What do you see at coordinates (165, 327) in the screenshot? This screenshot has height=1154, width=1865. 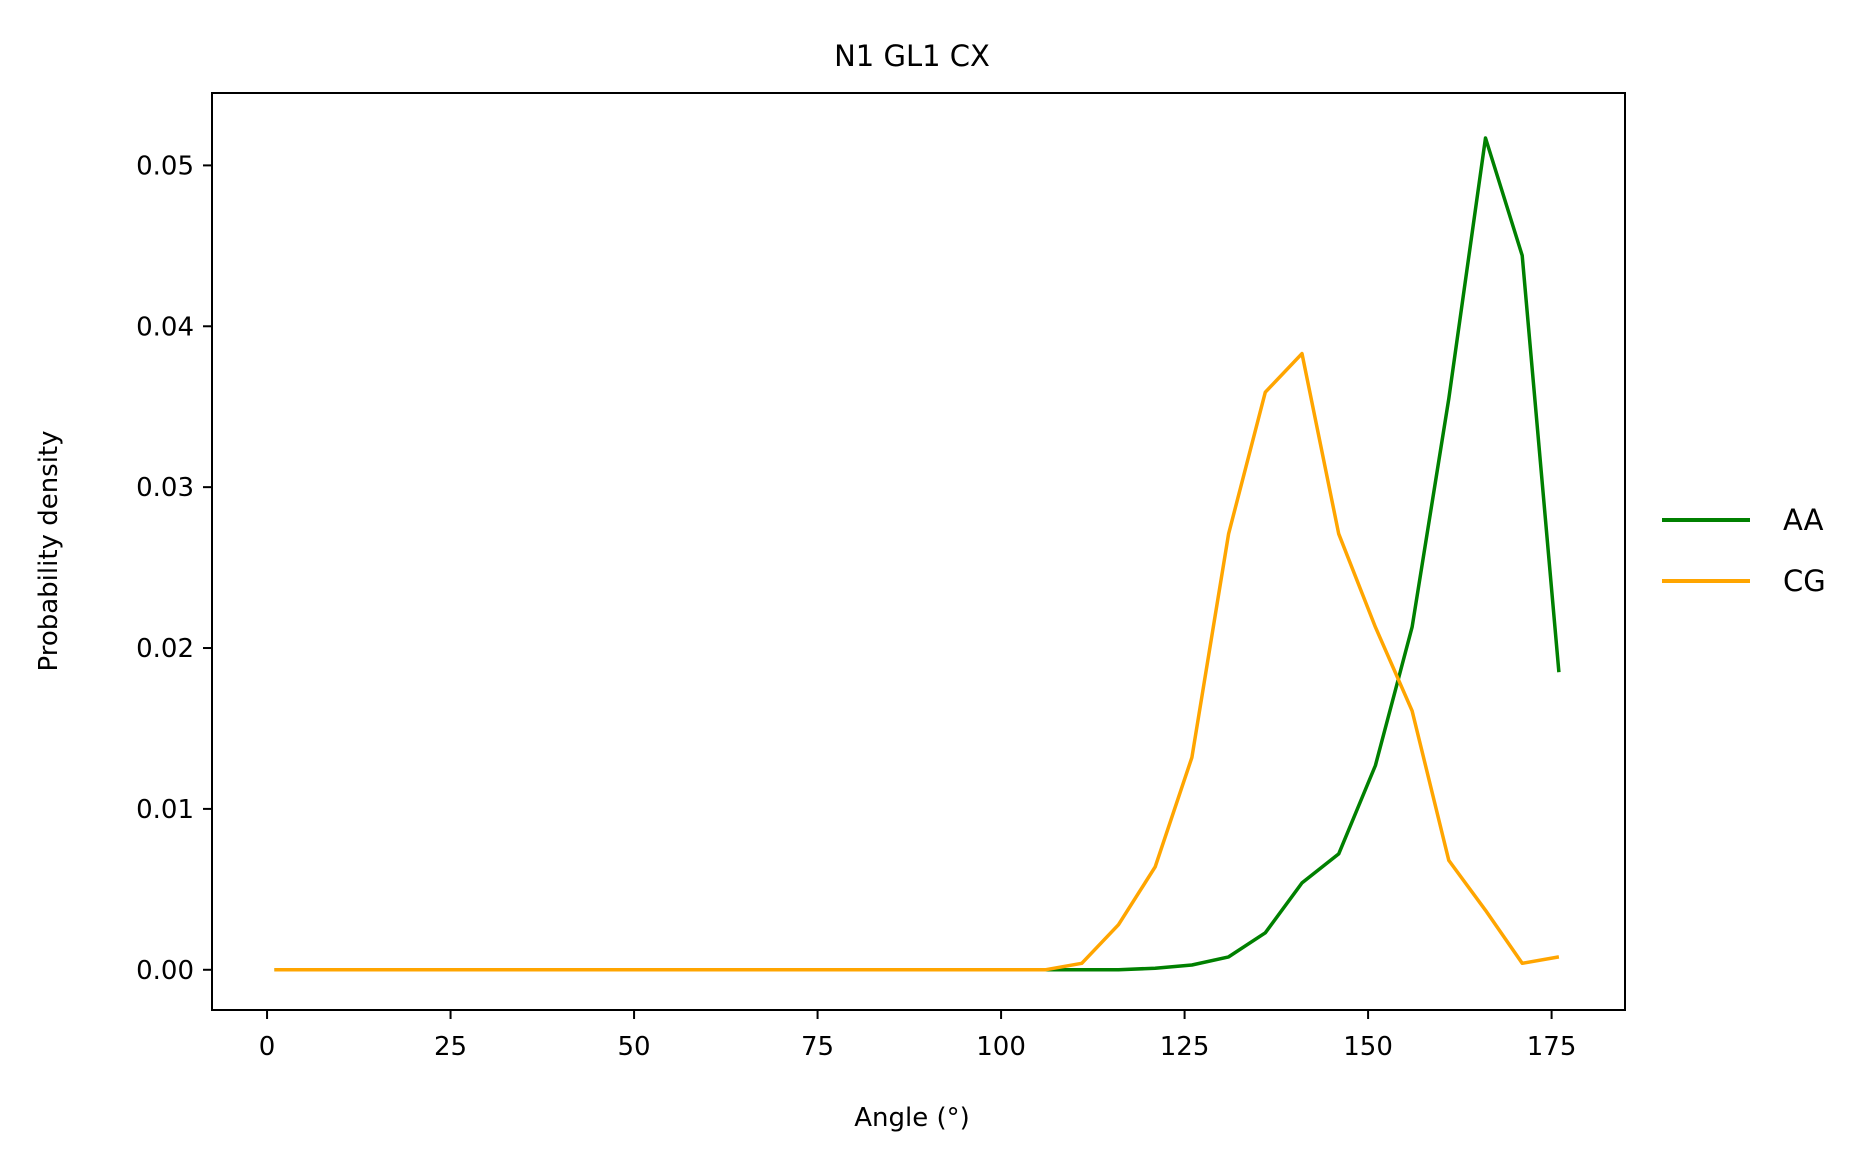 I see `y-tick-label: 0.04` at bounding box center [165, 327].